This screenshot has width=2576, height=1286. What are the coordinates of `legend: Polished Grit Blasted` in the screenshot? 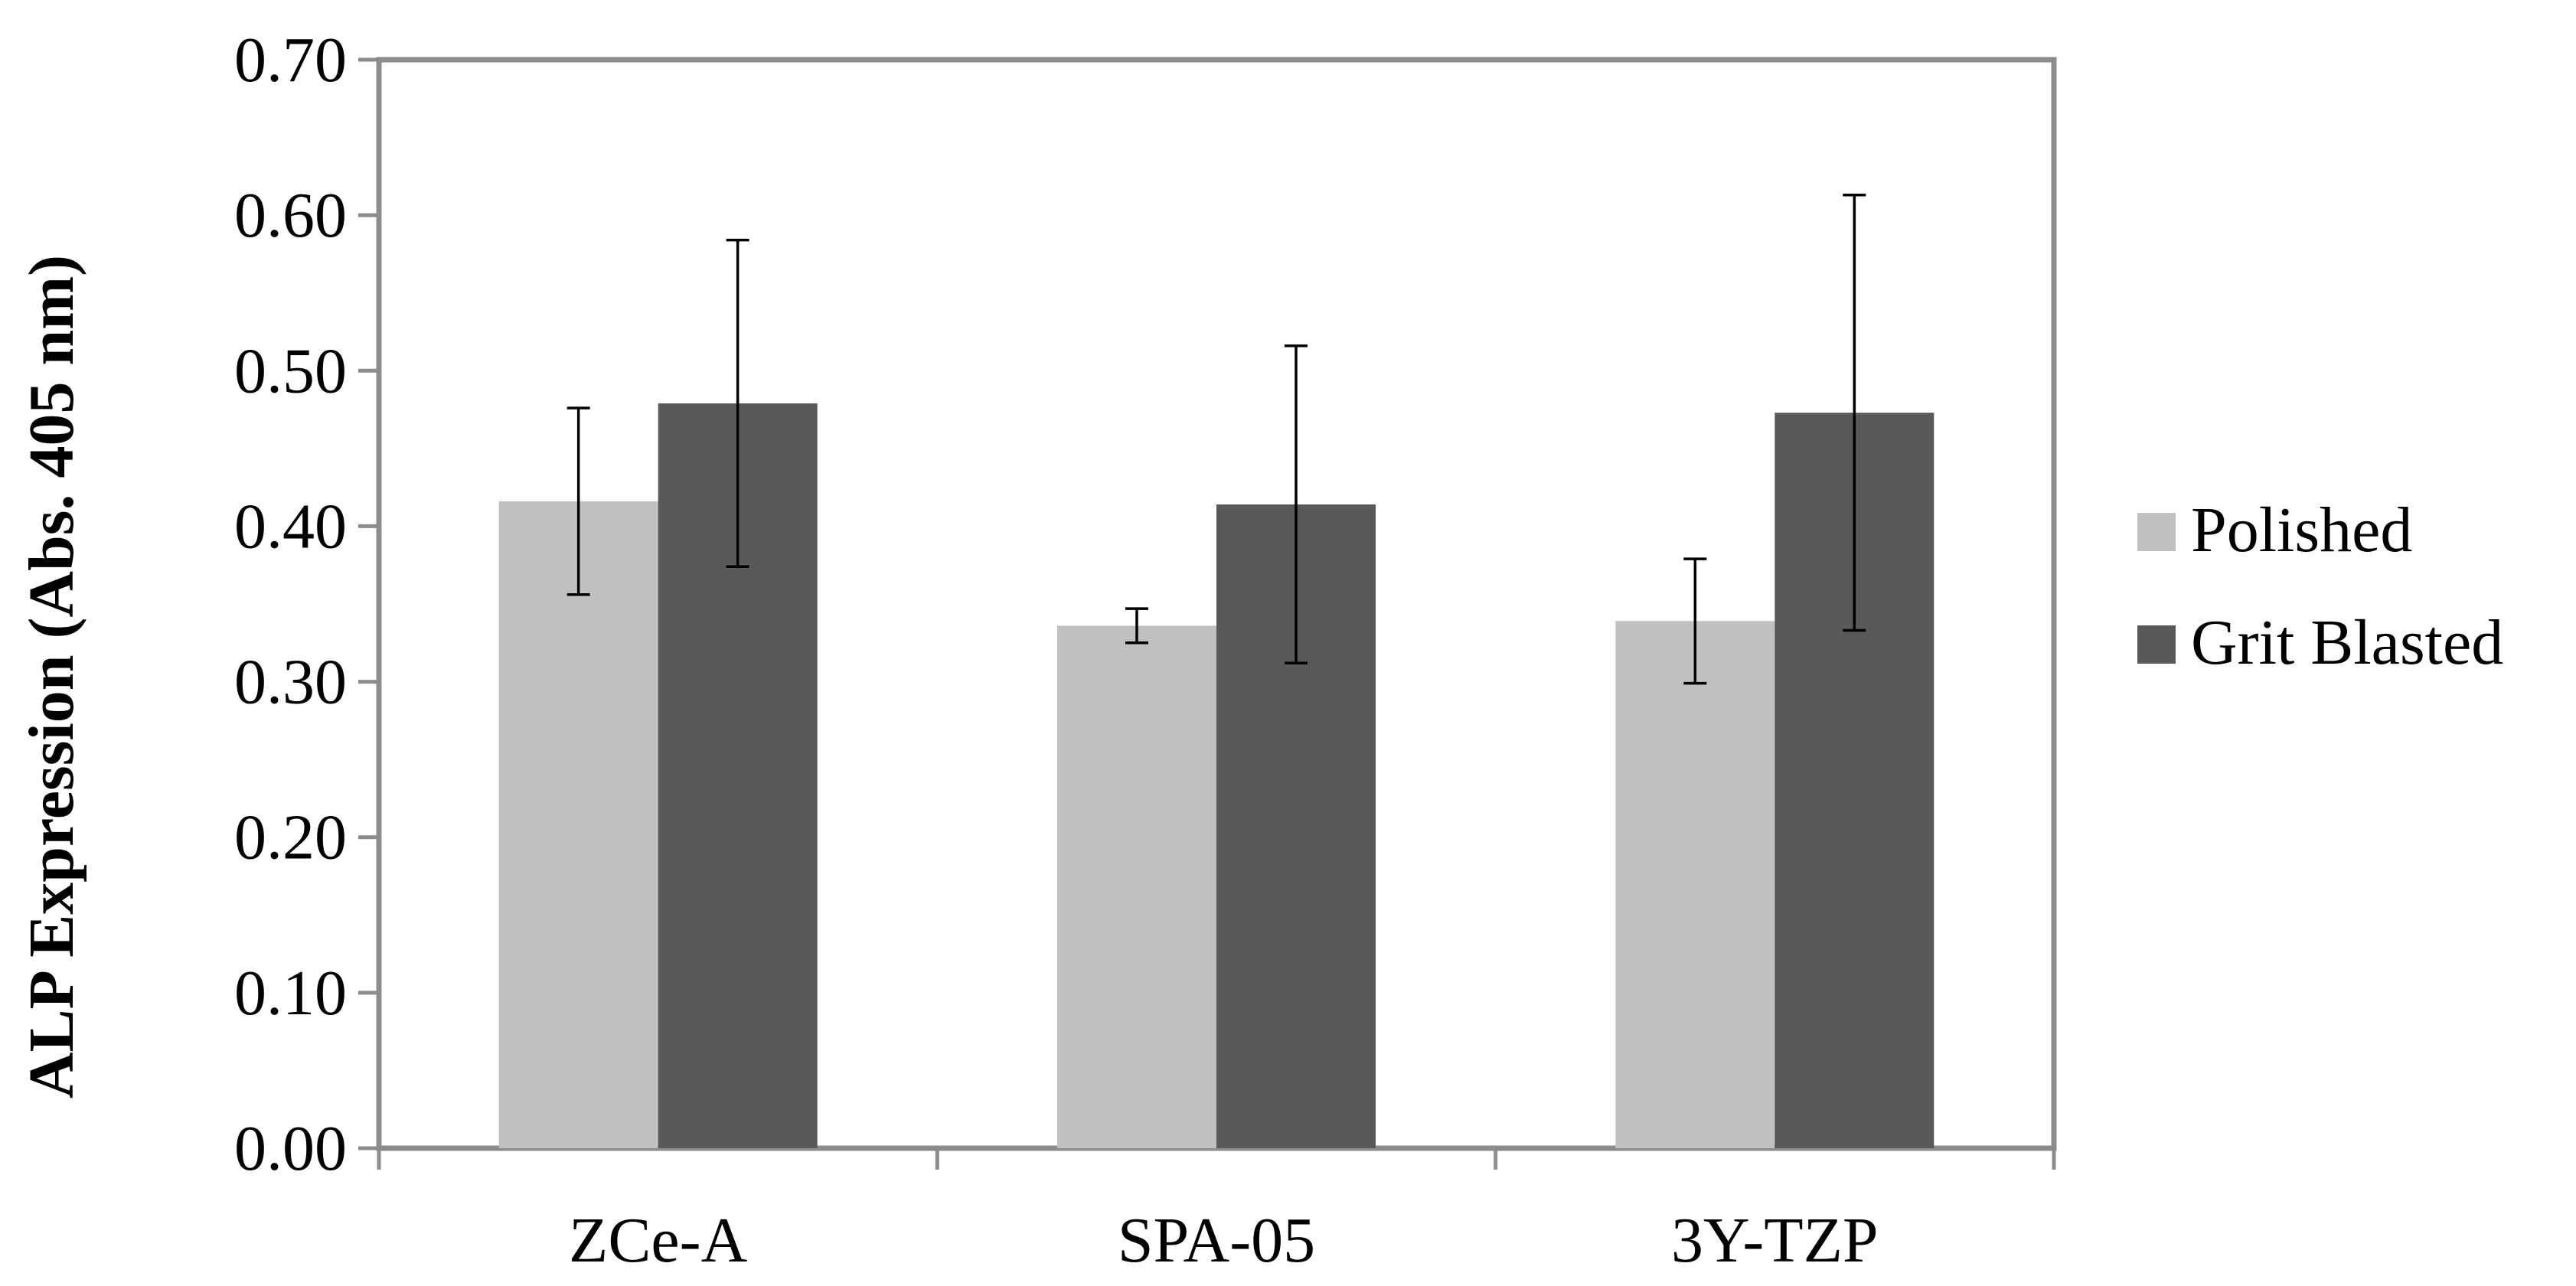 It's located at (2320, 586).